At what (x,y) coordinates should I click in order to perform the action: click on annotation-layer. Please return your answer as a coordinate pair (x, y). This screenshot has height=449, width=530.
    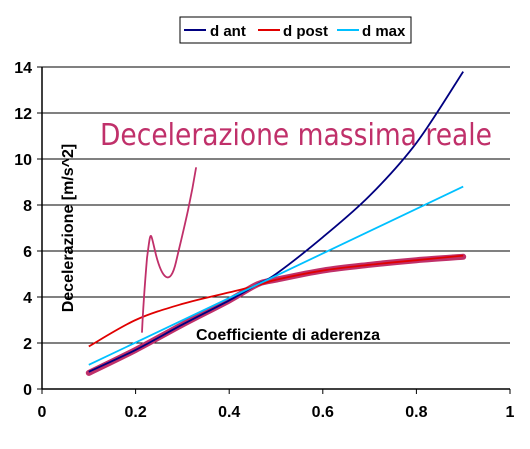
    Looking at the image, I should click on (169, 250).